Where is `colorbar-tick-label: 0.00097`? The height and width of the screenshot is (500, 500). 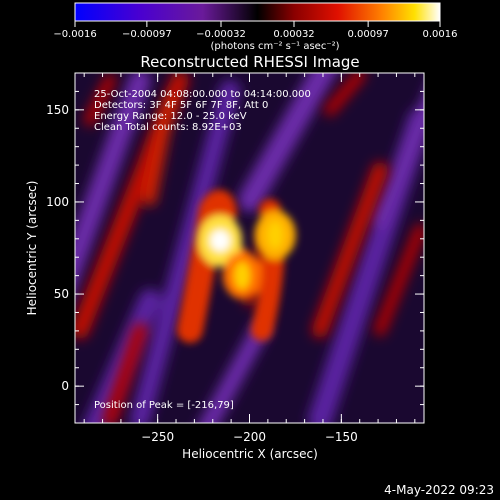 colorbar-tick-label: 0.00097 is located at coordinates (367, 34).